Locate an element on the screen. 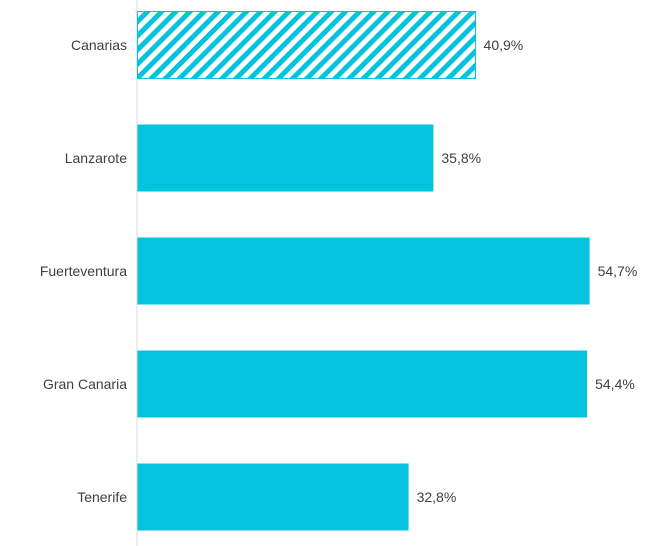  category-label: Tenerife is located at coordinates (102, 497).